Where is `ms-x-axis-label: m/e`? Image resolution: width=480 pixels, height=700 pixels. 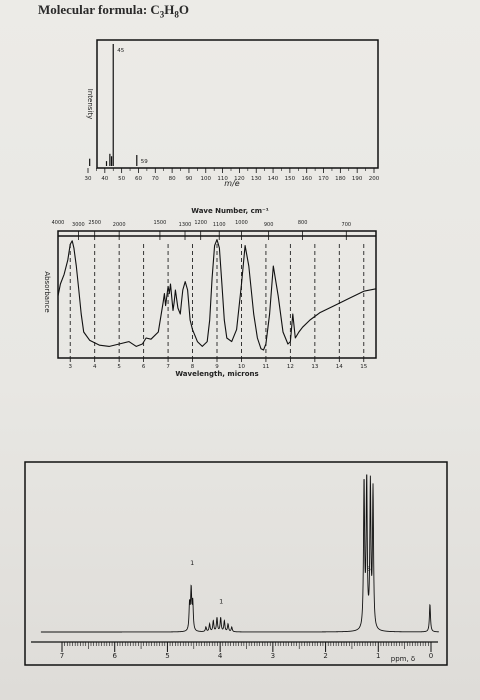 ms-x-axis-label: m/e is located at coordinates (231, 183).